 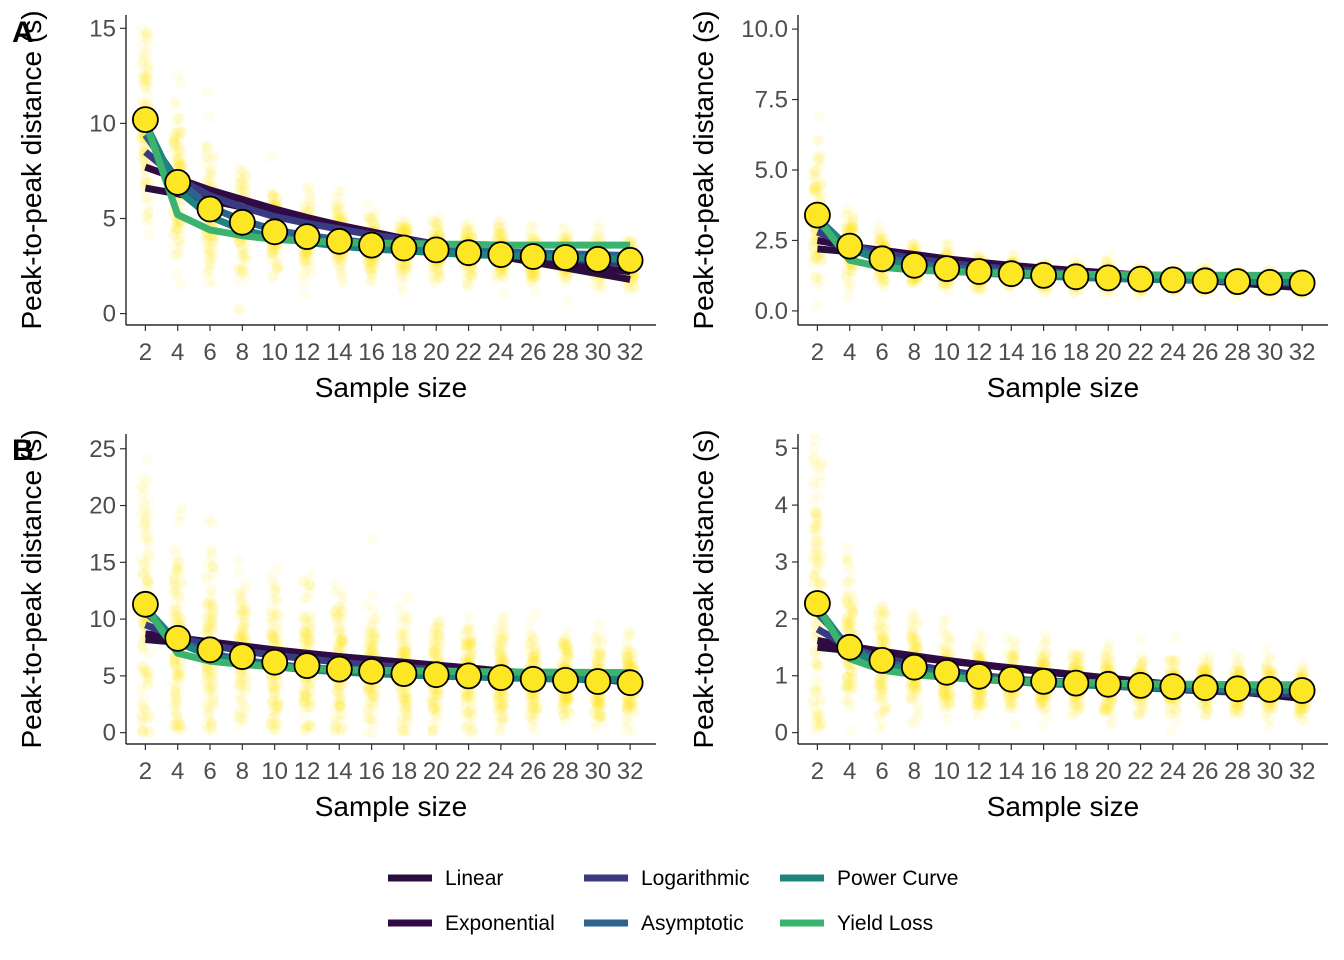 What do you see at coordinates (274, 352) in the screenshot?
I see `x-tick-label: 10` at bounding box center [274, 352].